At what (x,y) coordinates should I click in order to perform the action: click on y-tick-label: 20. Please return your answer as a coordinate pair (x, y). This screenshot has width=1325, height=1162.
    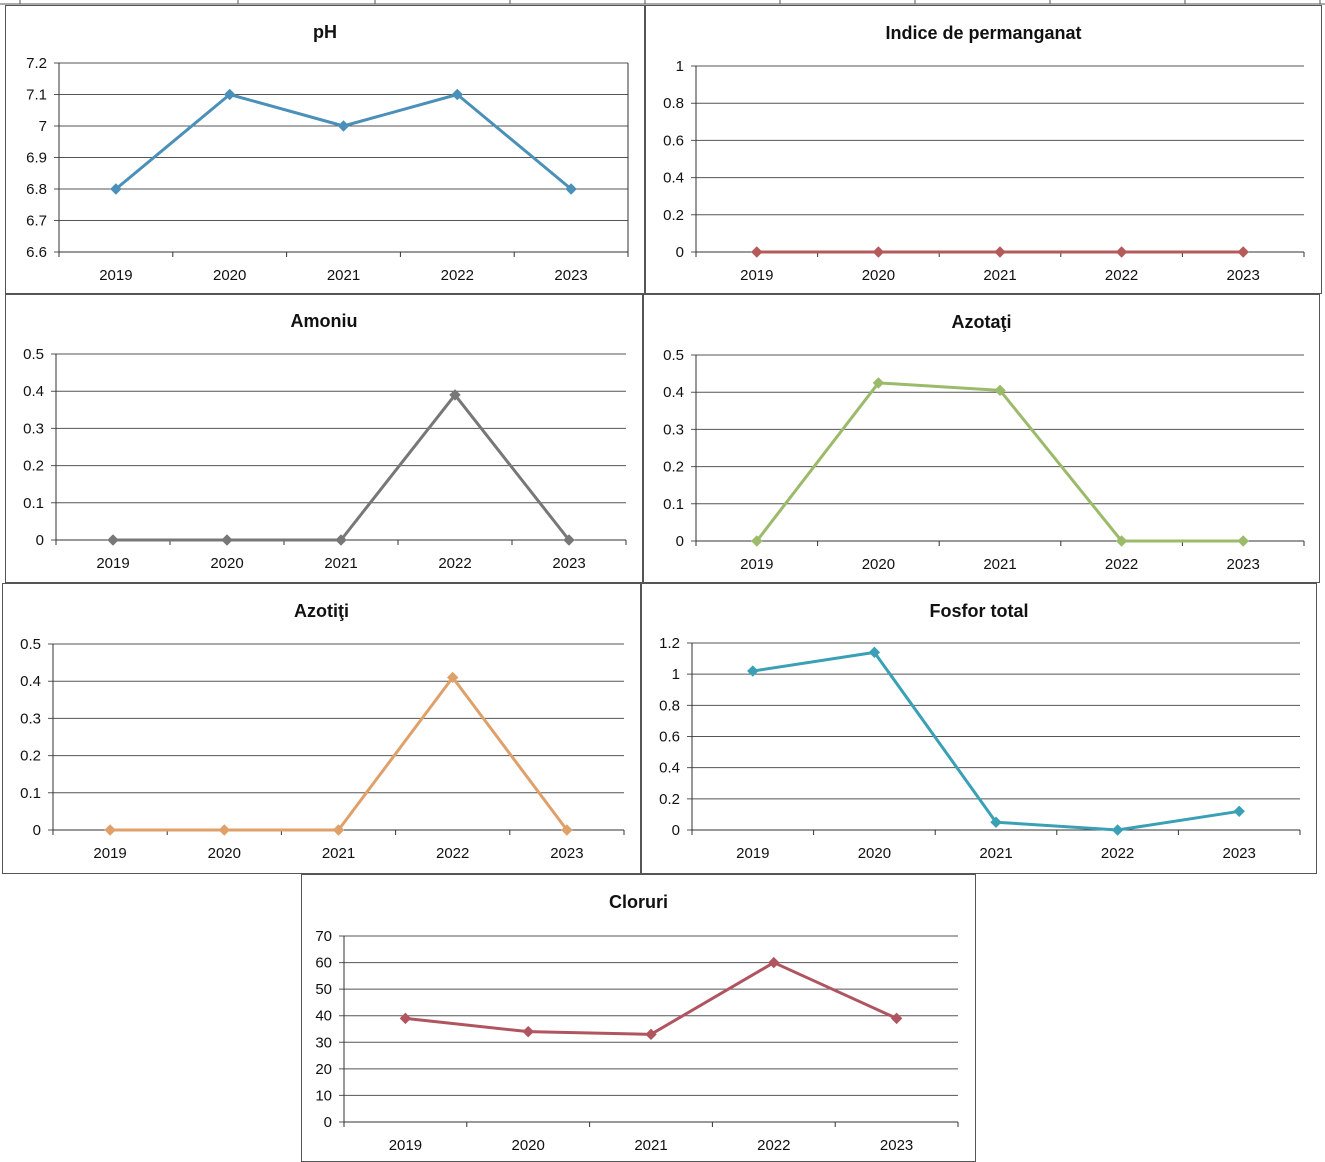
    Looking at the image, I should click on (323, 1069).